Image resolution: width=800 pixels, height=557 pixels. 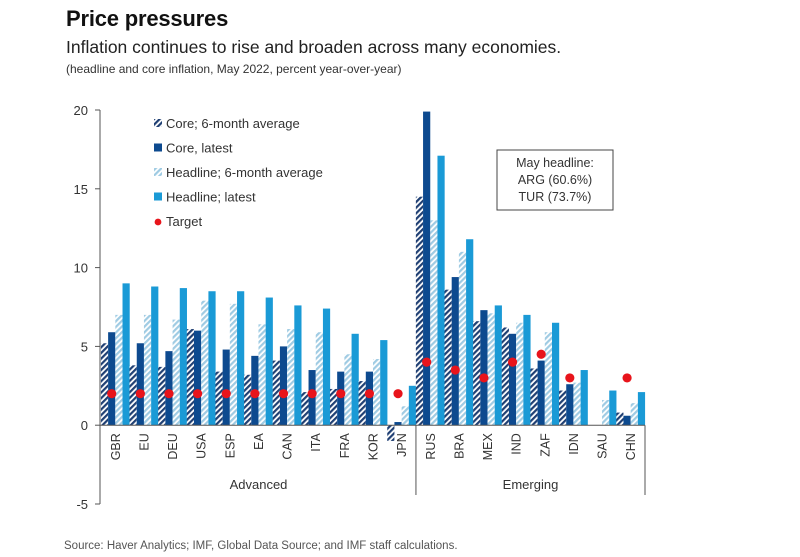 What do you see at coordinates (84, 425) in the screenshot?
I see `y-tick-label: 0` at bounding box center [84, 425].